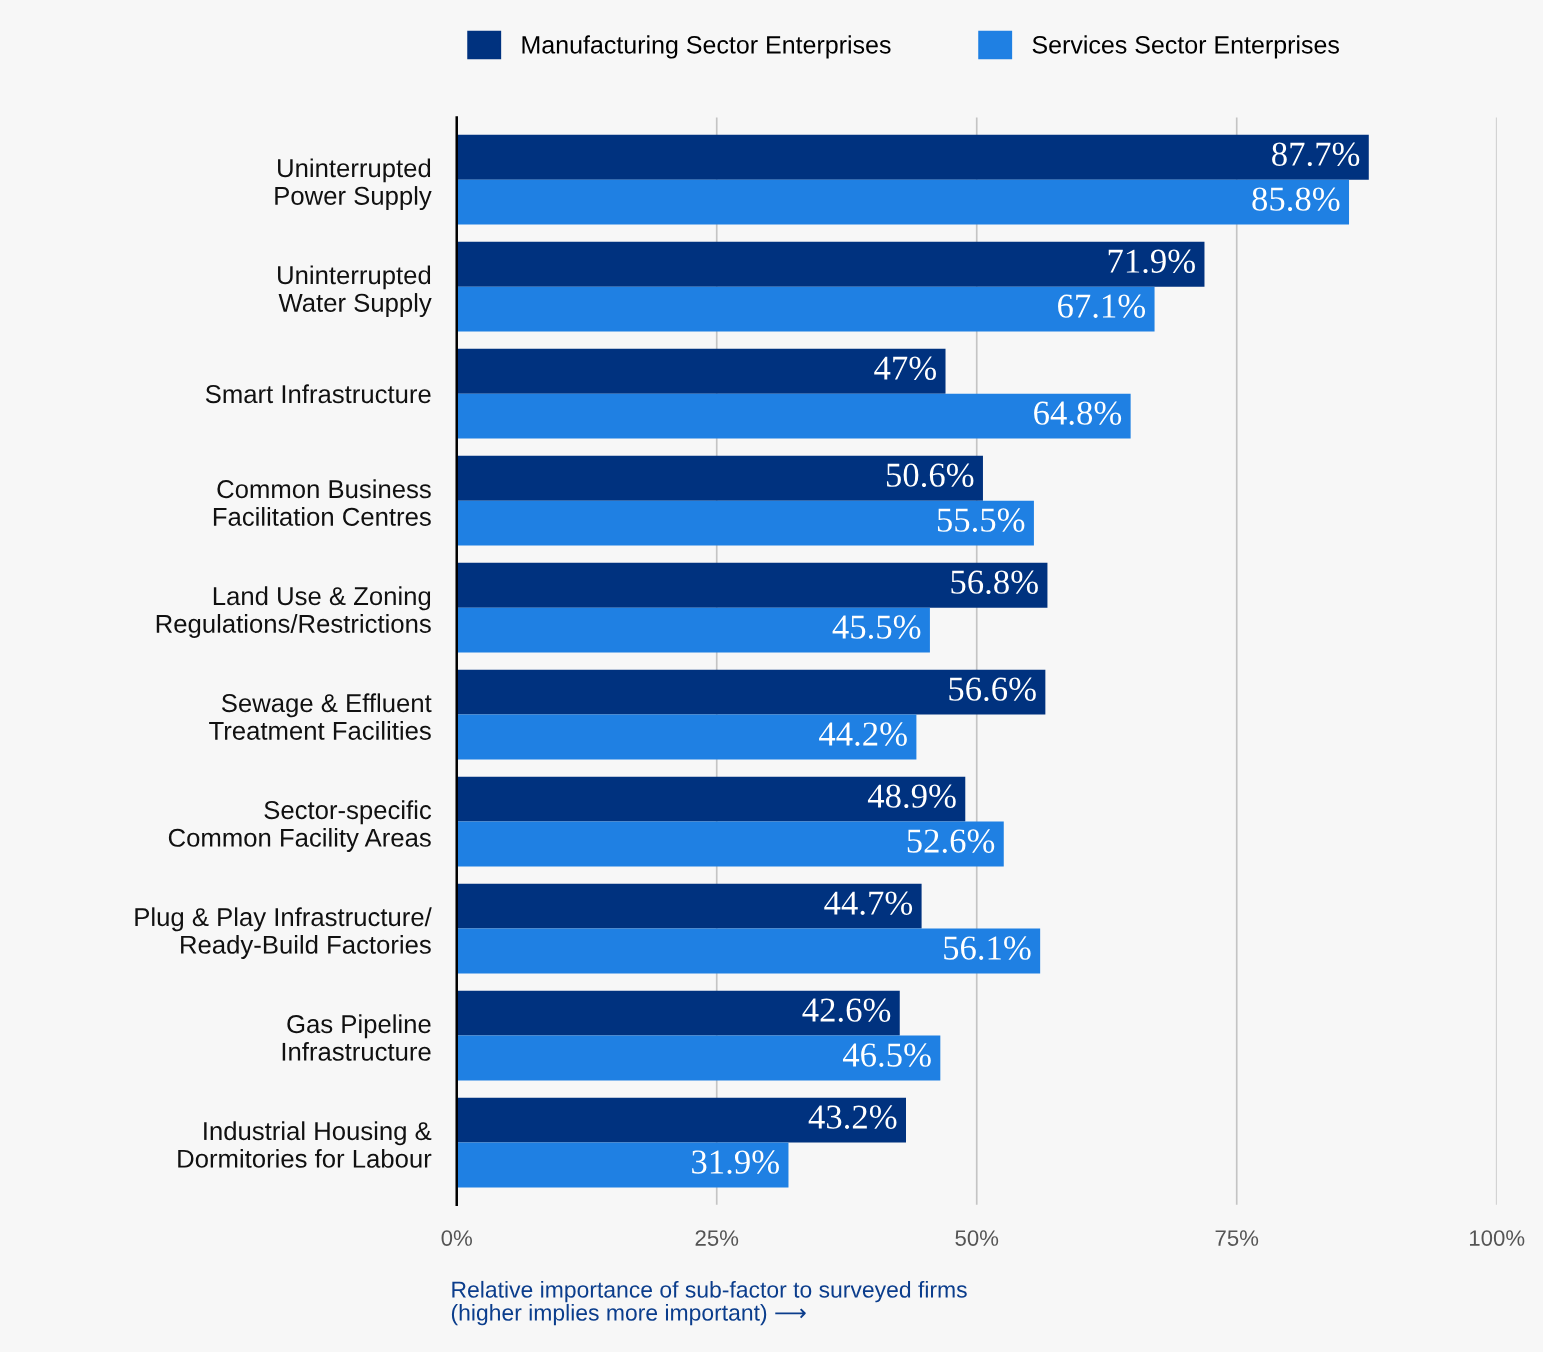 Image resolution: width=1543 pixels, height=1352 pixels. Describe the element at coordinates (353, 184) in the screenshot. I see `y-tick-label: Uninterrupted Power Supply` at that location.